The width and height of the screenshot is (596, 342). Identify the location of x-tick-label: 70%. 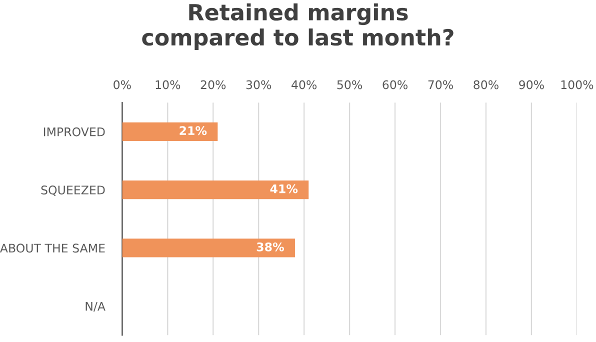
(440, 85).